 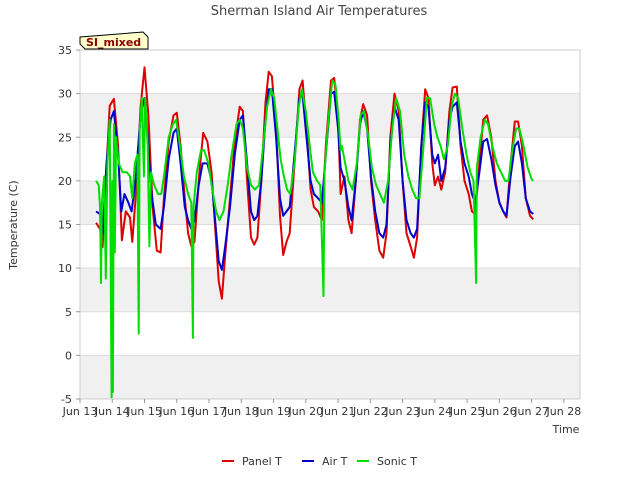 What do you see at coordinates (65, 225) in the screenshot?
I see `y-tick-label: 15` at bounding box center [65, 225].